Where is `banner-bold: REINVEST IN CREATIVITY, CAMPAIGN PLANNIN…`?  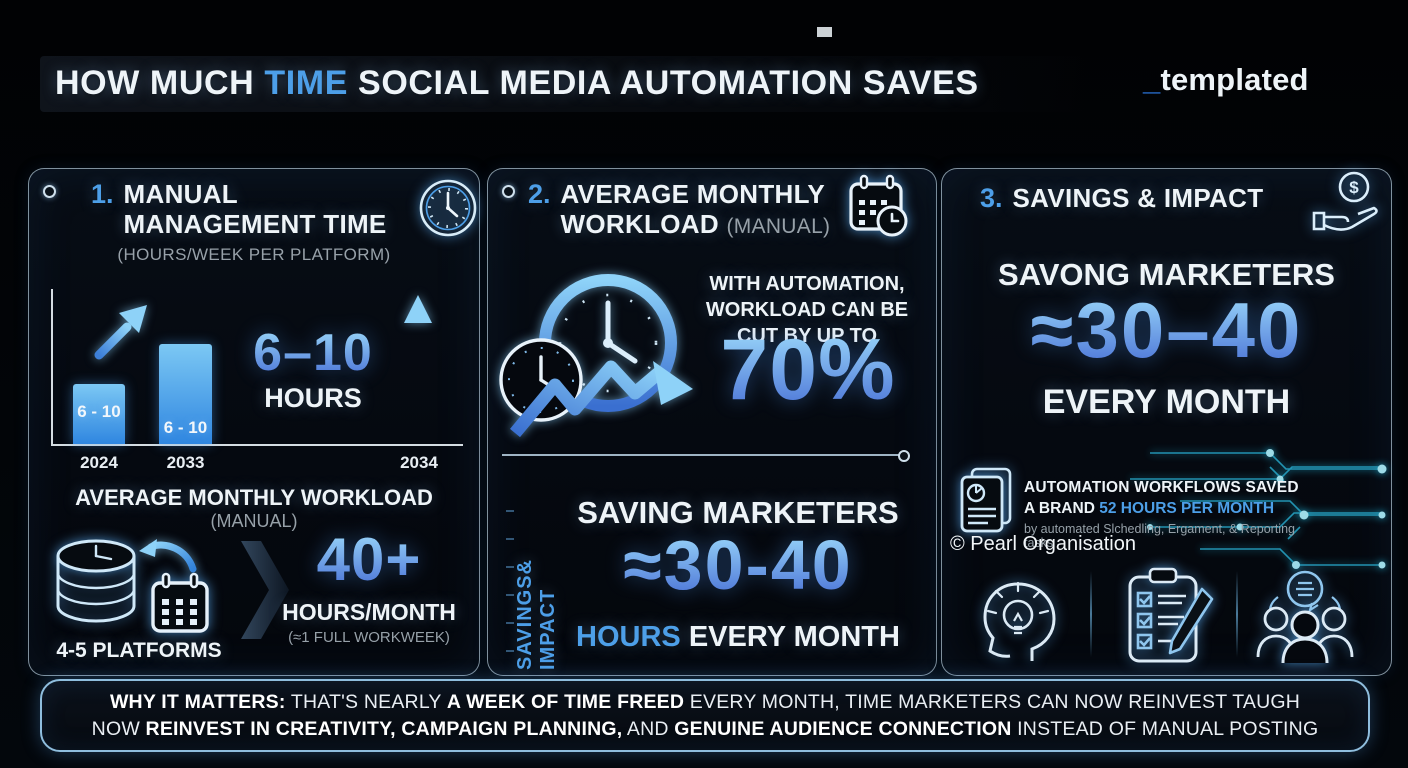
banner-bold: REINVEST IN CREATIVITY, CAMPAIGN PLANNIN… is located at coordinates (384, 728).